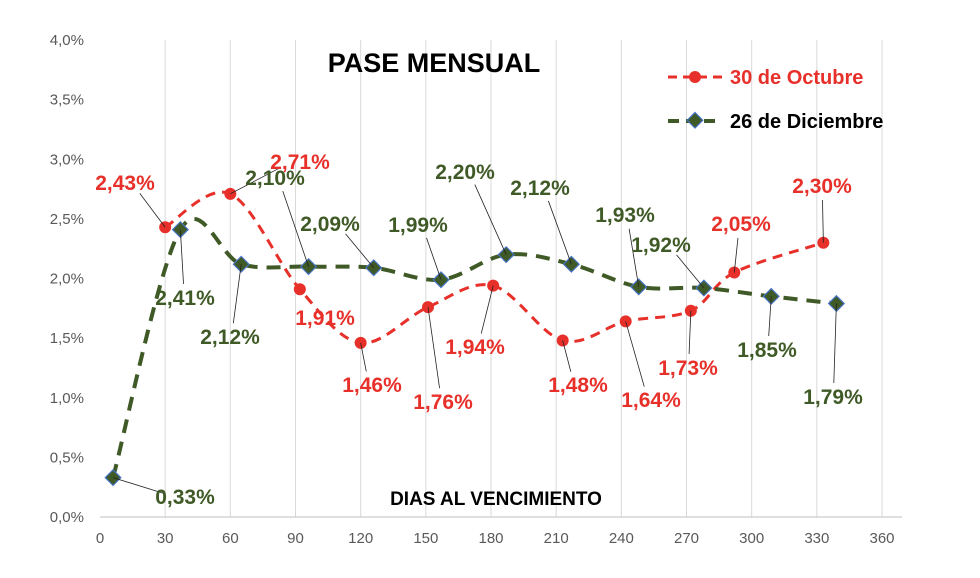 The image size is (980, 578). What do you see at coordinates (325, 318) in the screenshot?
I see `data-label: 1,91%` at bounding box center [325, 318].